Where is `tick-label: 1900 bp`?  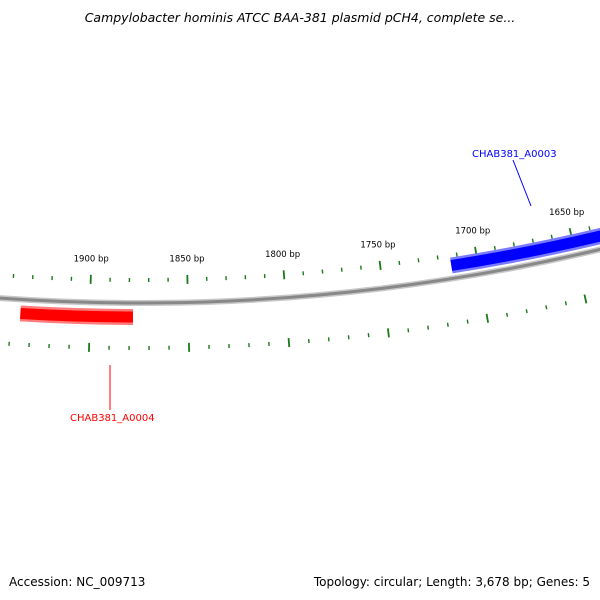
tick-label: 1900 bp is located at coordinates (91, 259).